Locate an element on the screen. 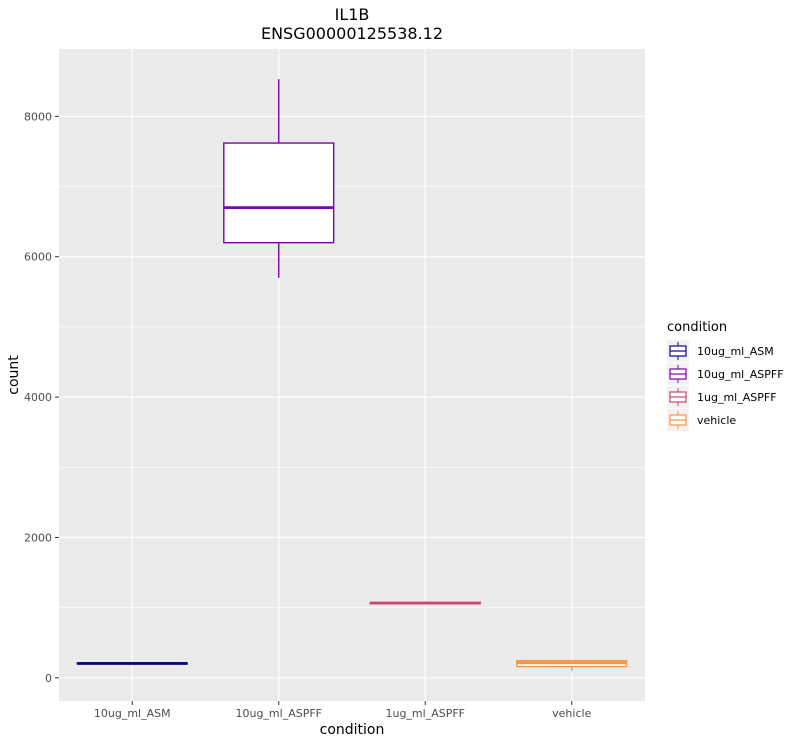  chart-subtitle: ENSG00000125538.12 is located at coordinates (352, 33).